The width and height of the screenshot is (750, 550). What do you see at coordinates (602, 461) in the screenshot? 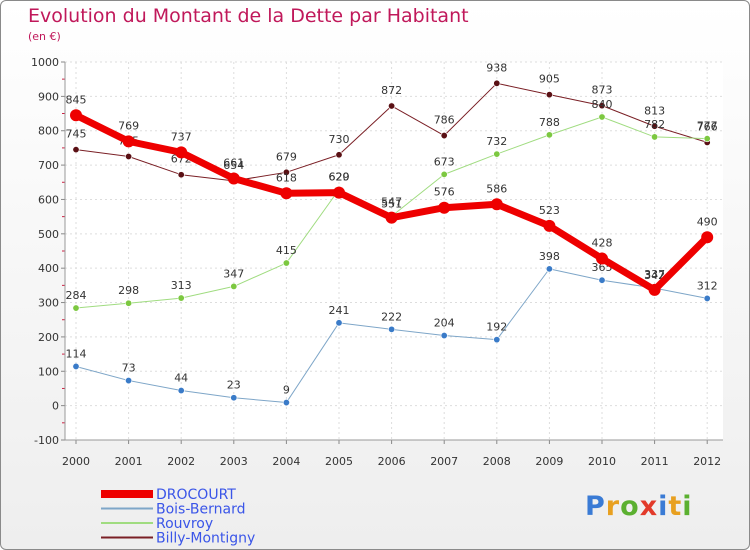
I see `x-tick-label: 2010` at bounding box center [602, 461].